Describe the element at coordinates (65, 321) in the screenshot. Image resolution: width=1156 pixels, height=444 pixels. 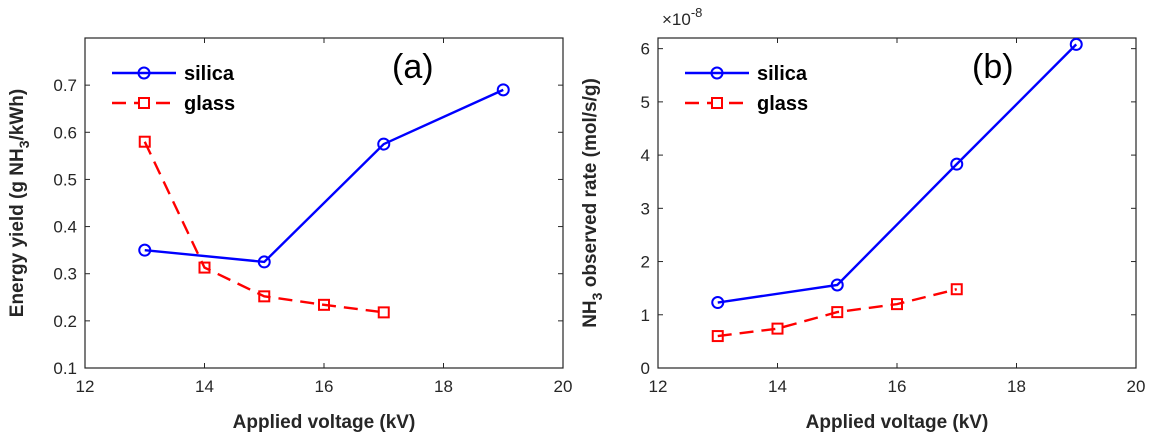
I see `y-tick-label: 0.2` at that location.